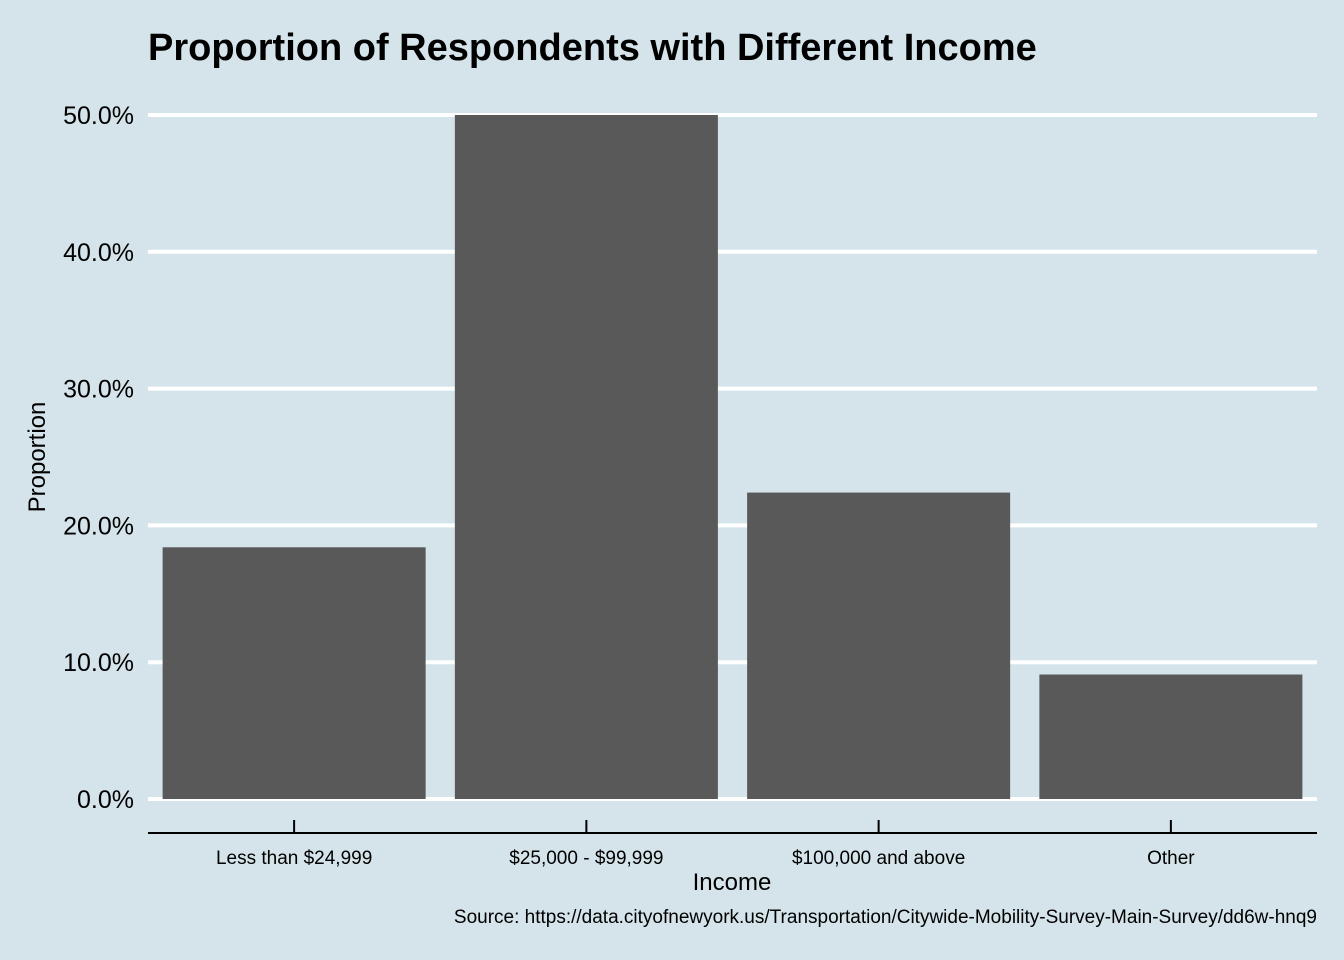 This screenshot has width=1344, height=960. What do you see at coordinates (732, 826) in the screenshot?
I see `x-tick-marks` at bounding box center [732, 826].